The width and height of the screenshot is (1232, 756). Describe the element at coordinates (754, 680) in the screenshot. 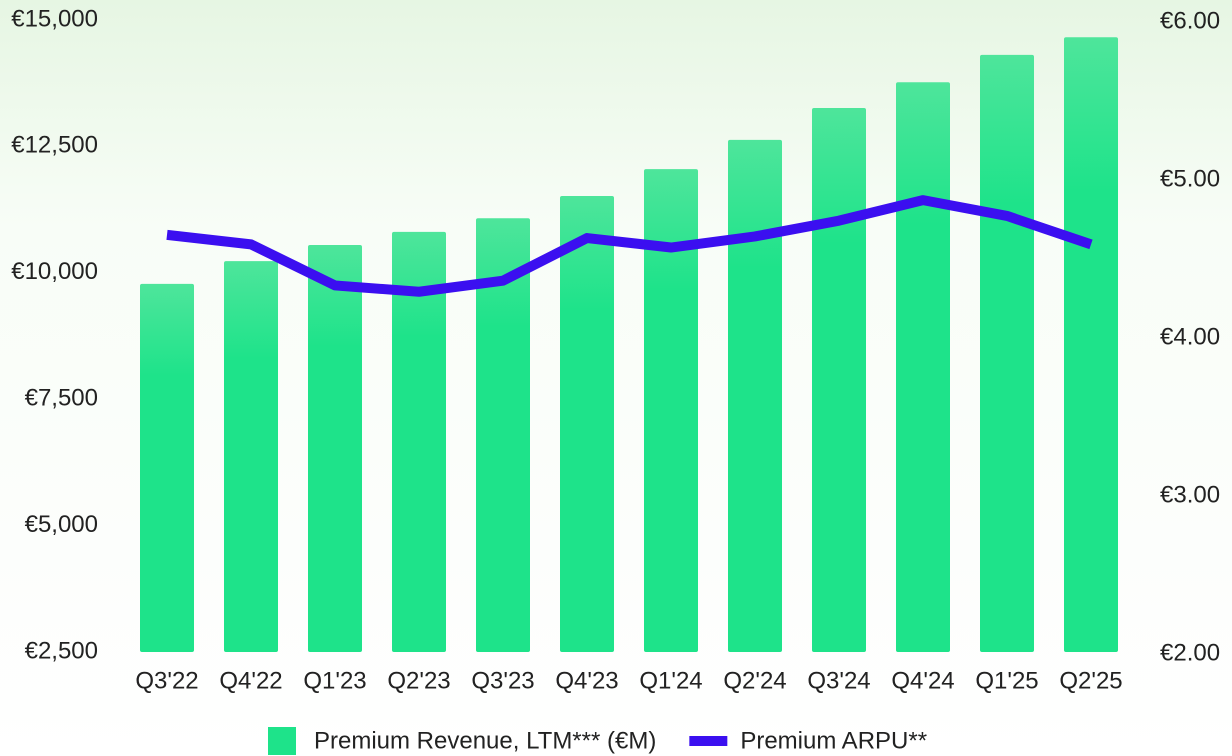

I see `x-tick-label: Q2'24` at that location.